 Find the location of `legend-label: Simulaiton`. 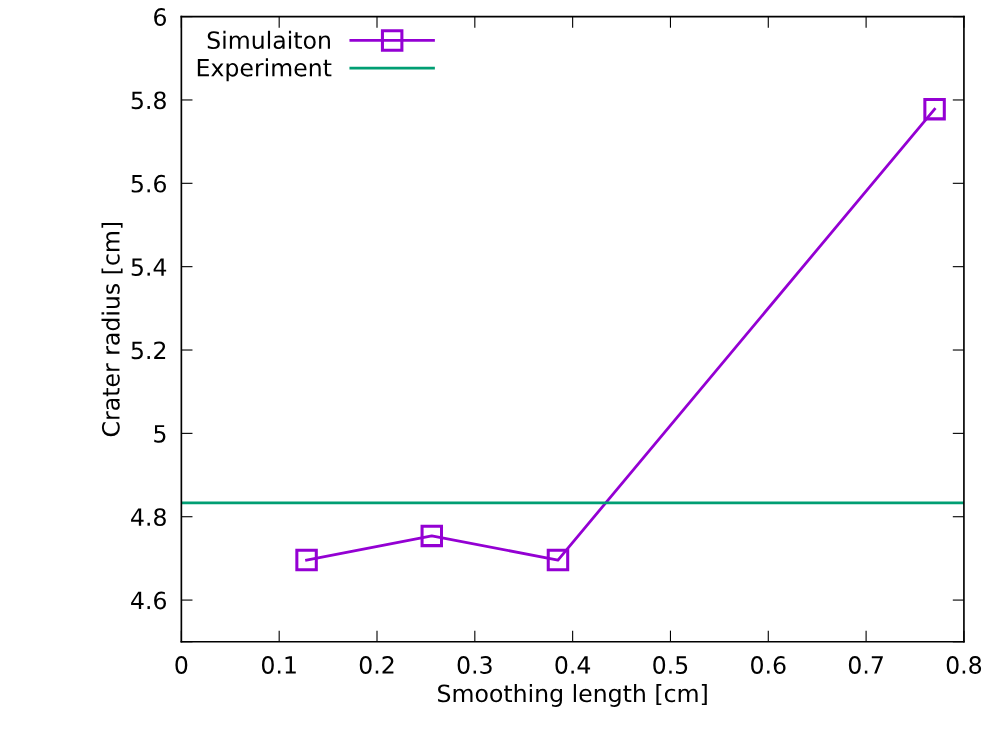

legend-label: Simulaiton is located at coordinates (268, 40).